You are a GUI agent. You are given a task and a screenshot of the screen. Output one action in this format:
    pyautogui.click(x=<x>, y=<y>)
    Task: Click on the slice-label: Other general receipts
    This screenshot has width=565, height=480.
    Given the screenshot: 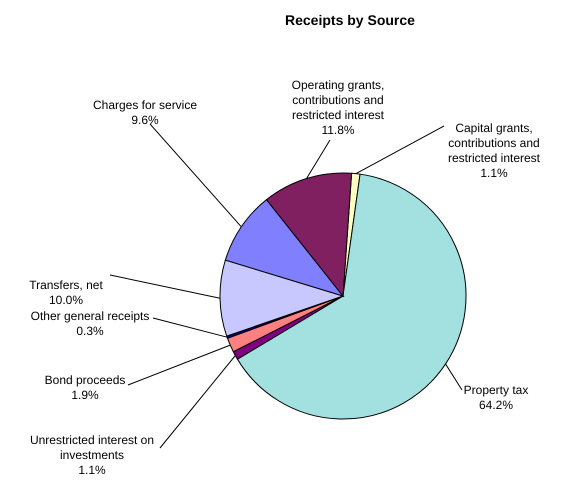 What is the action you would take?
    pyautogui.click(x=90, y=316)
    